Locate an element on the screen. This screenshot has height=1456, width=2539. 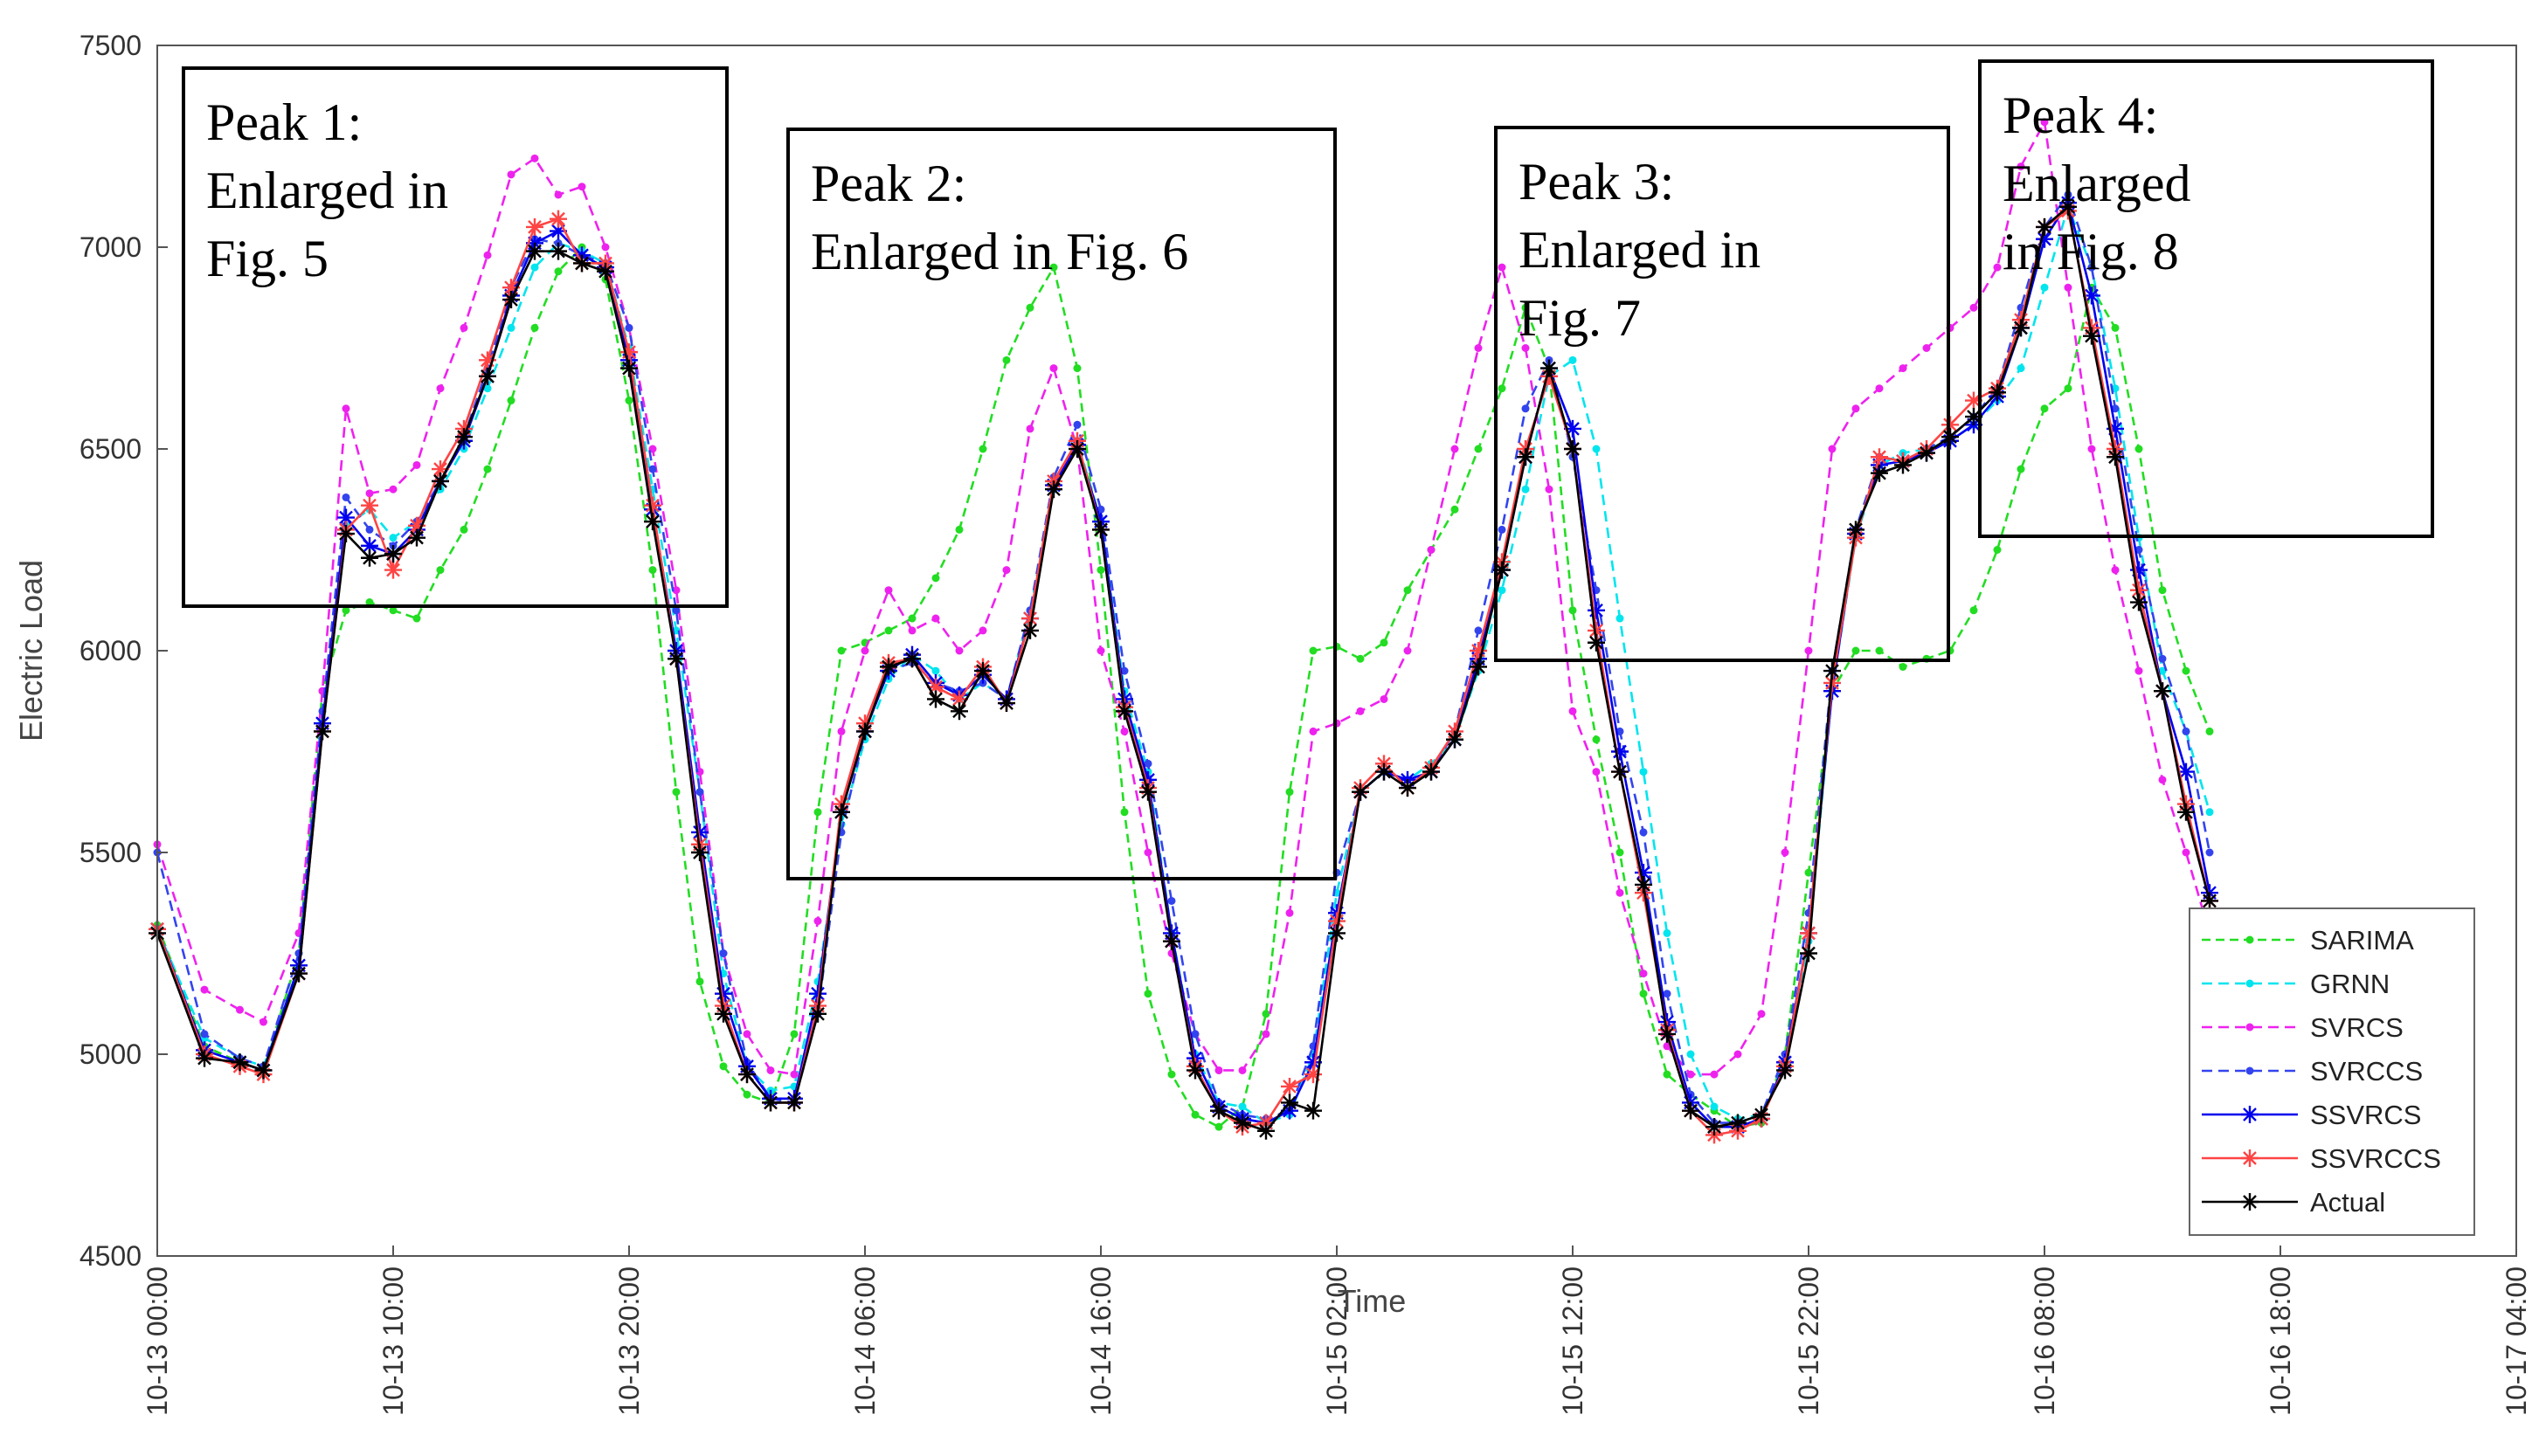
x-tick-label: 10-13 10:00 is located at coordinates (393, 1341).